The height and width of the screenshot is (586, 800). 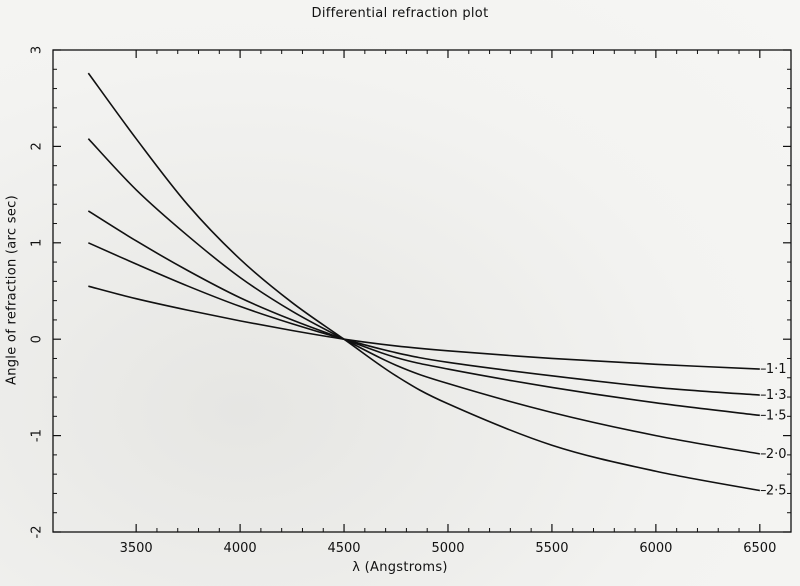 What do you see at coordinates (400, 567) in the screenshot?
I see `x-axis-label: λ (Angstroms)` at bounding box center [400, 567].